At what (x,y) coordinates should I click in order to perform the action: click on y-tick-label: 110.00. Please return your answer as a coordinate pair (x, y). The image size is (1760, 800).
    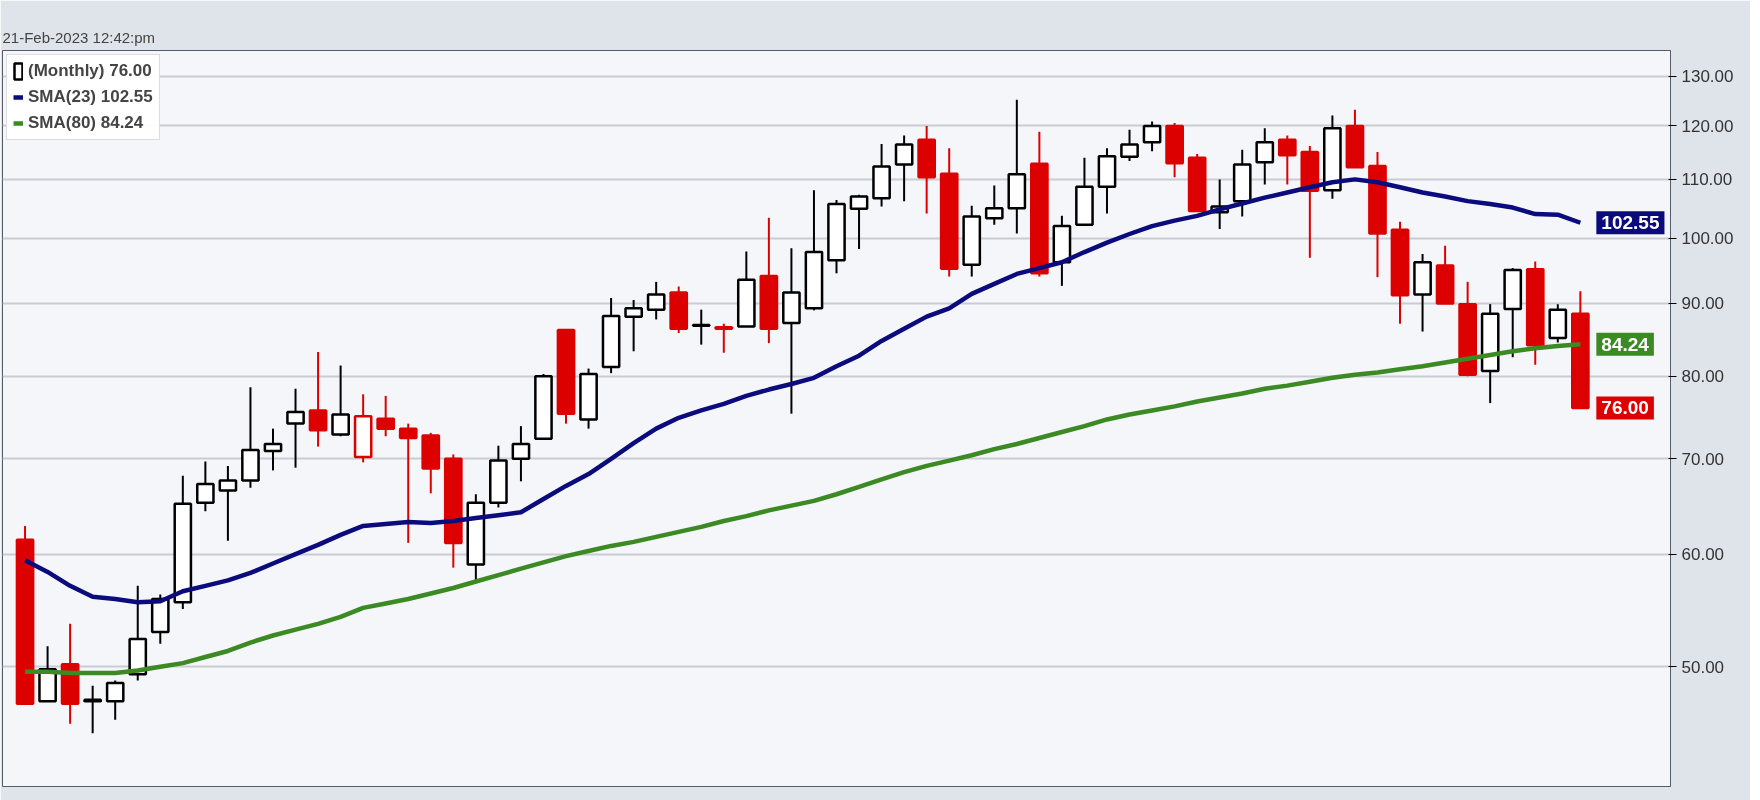
    Looking at the image, I should click on (1707, 180).